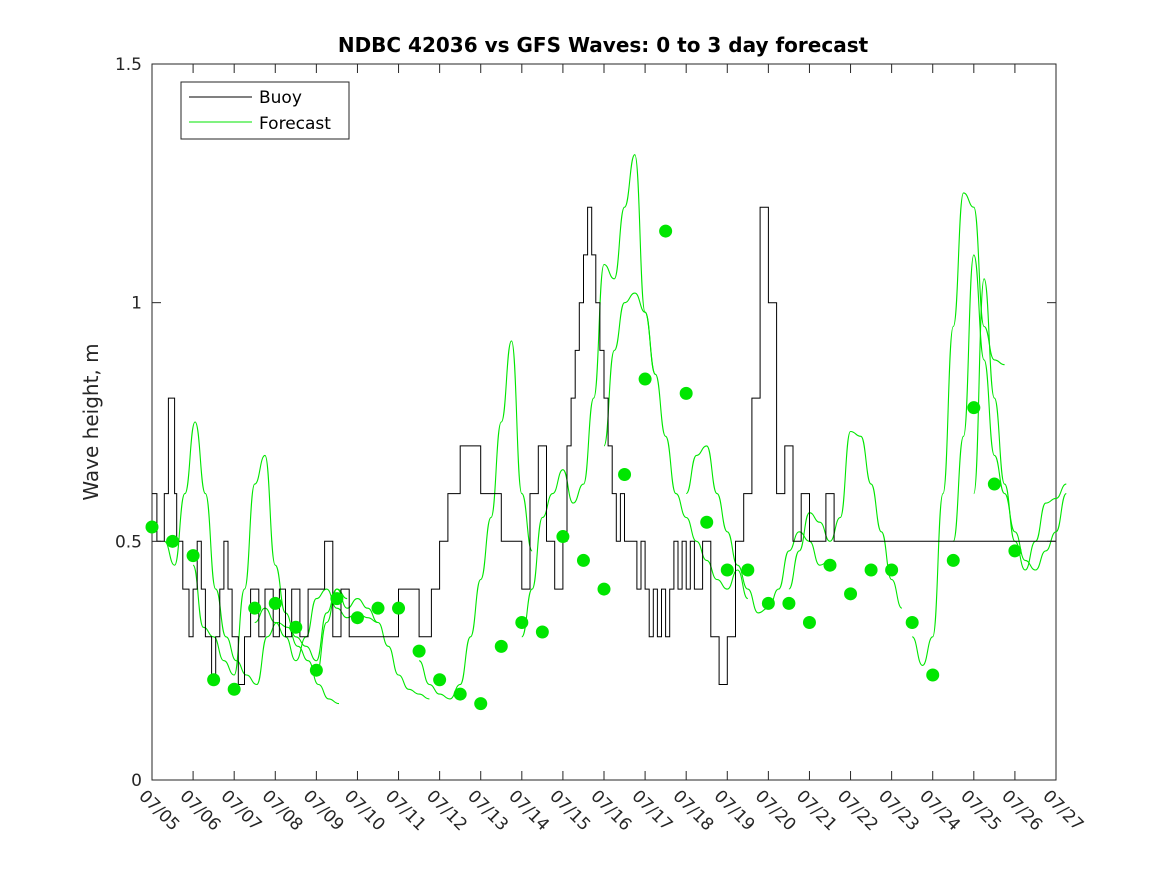 This screenshot has width=1167, height=875. I want to click on x-tick-label: 07/20, so click(775, 810).